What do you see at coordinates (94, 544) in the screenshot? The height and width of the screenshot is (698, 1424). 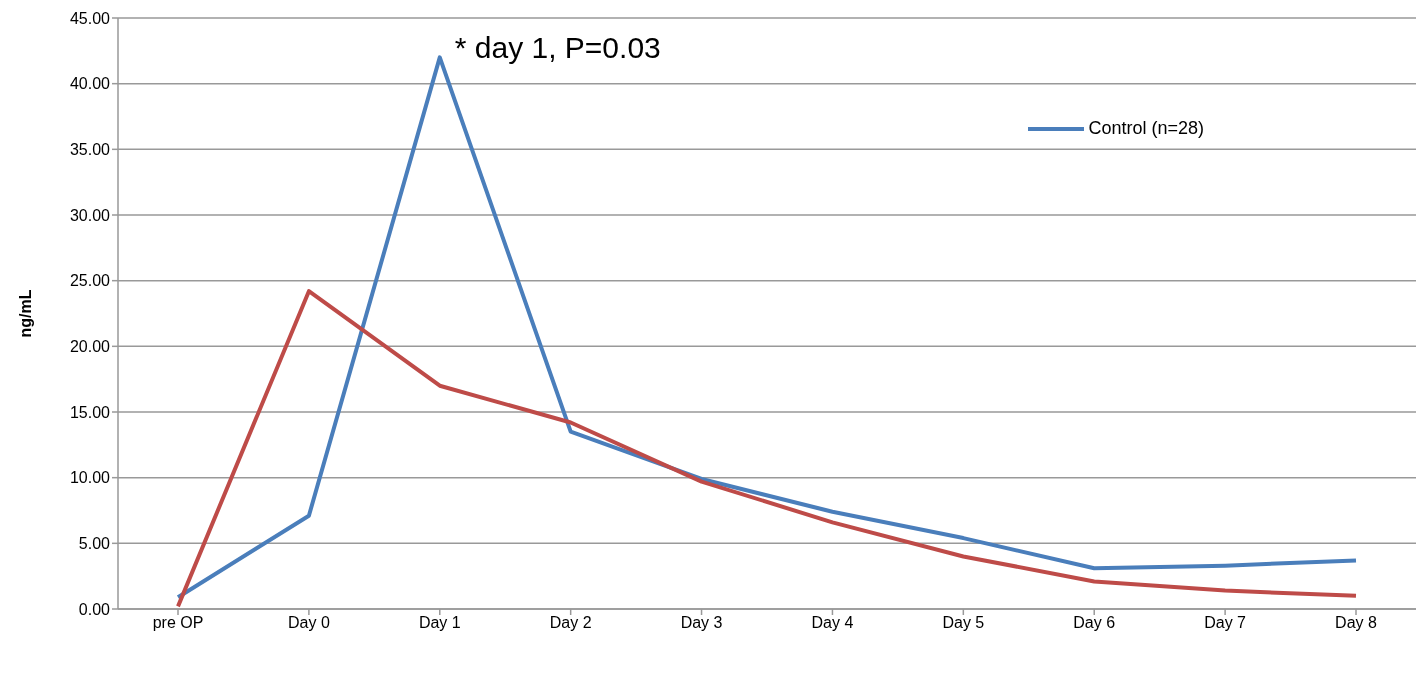 I see `y-tick-label: 5.00` at bounding box center [94, 544].